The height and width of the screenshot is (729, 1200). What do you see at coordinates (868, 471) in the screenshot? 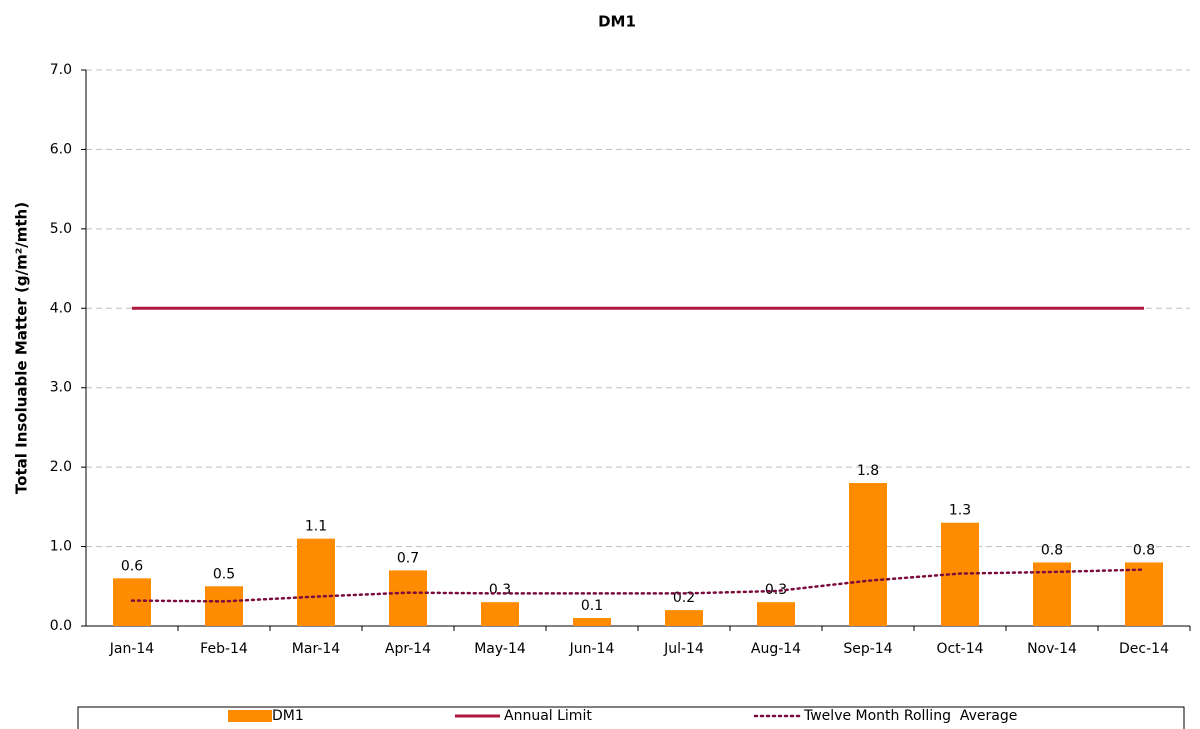
I see `data-label: 1.8` at bounding box center [868, 471].